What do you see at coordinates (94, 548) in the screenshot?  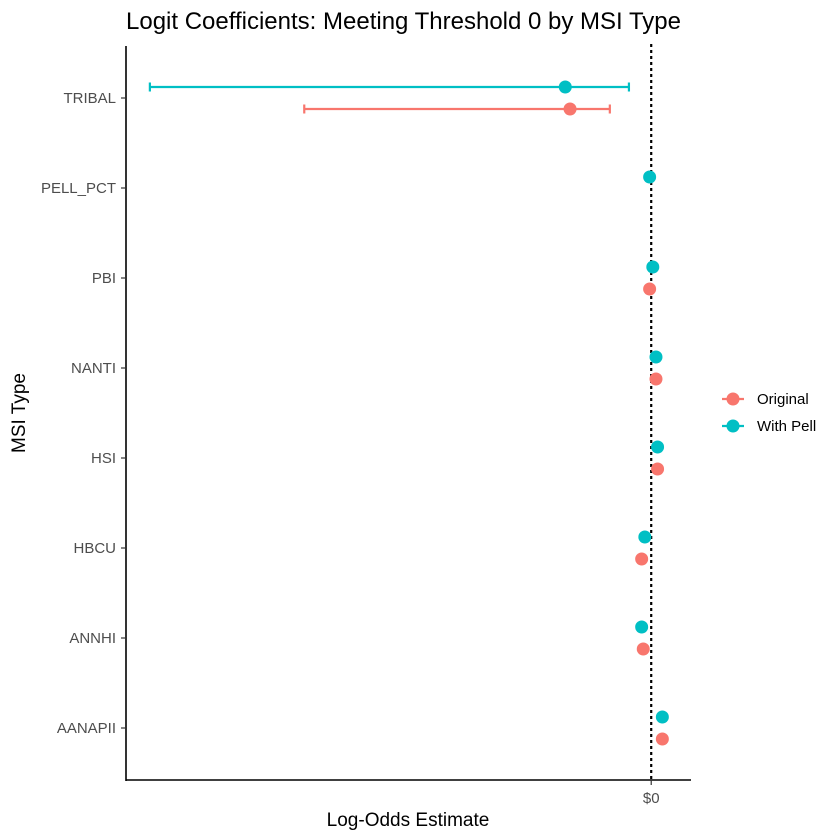 I see `y-tick-label-hbcu: HBCU` at bounding box center [94, 548].